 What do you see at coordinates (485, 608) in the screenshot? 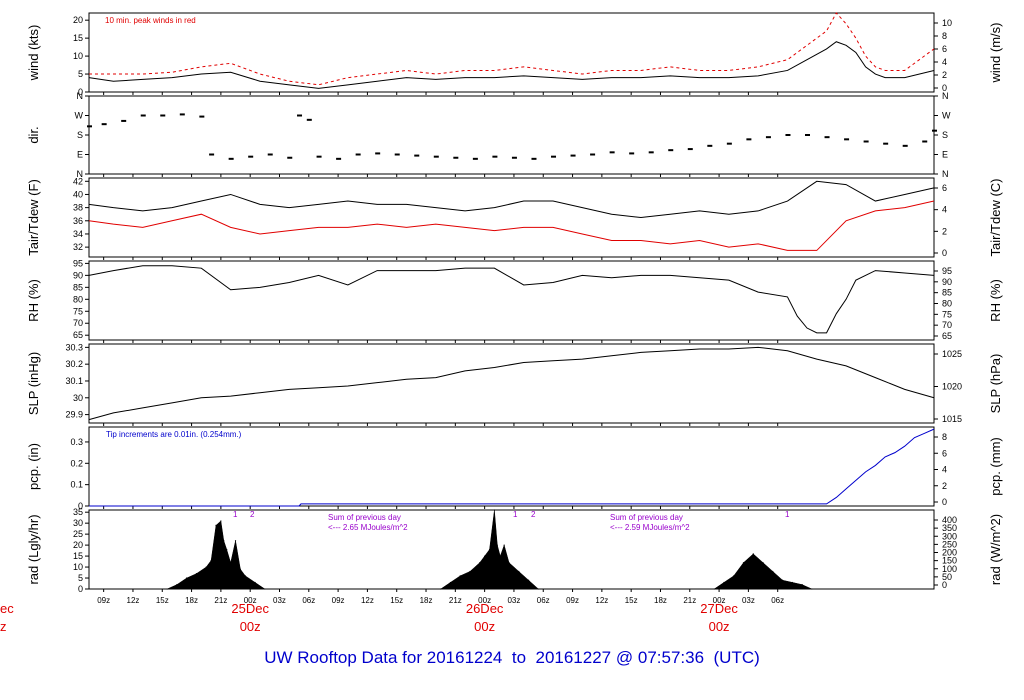
I see `day-label-date: 26Dec` at bounding box center [485, 608].